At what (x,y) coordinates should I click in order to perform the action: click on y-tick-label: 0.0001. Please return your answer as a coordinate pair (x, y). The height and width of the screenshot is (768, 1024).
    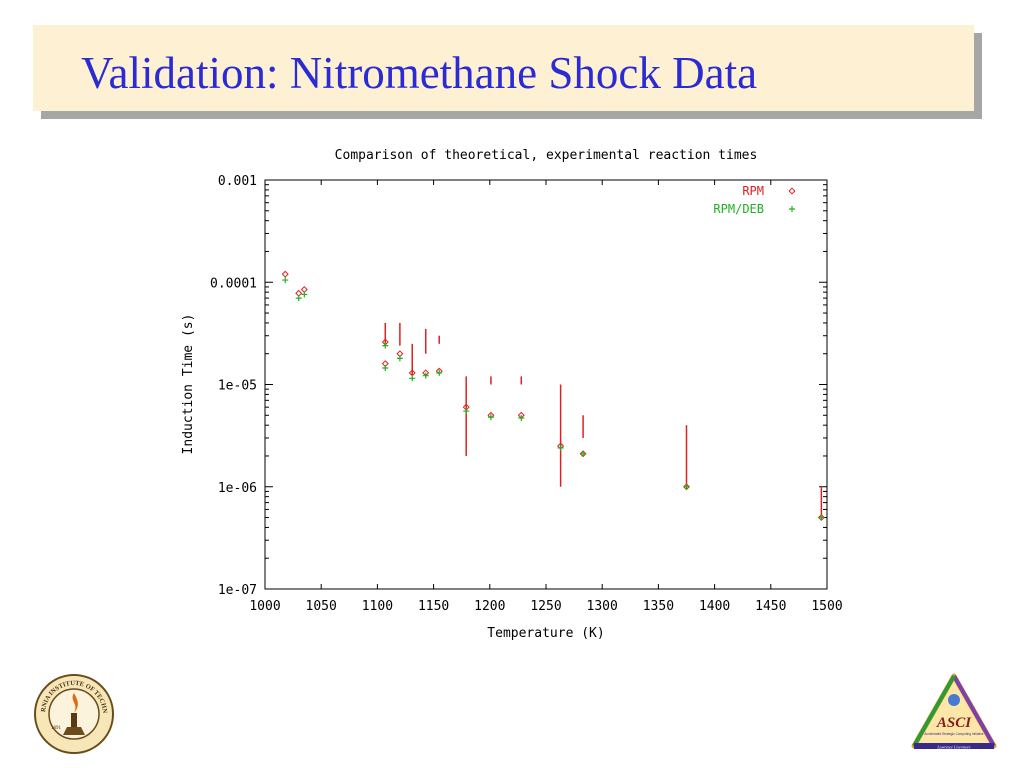
    Looking at the image, I should click on (233, 283).